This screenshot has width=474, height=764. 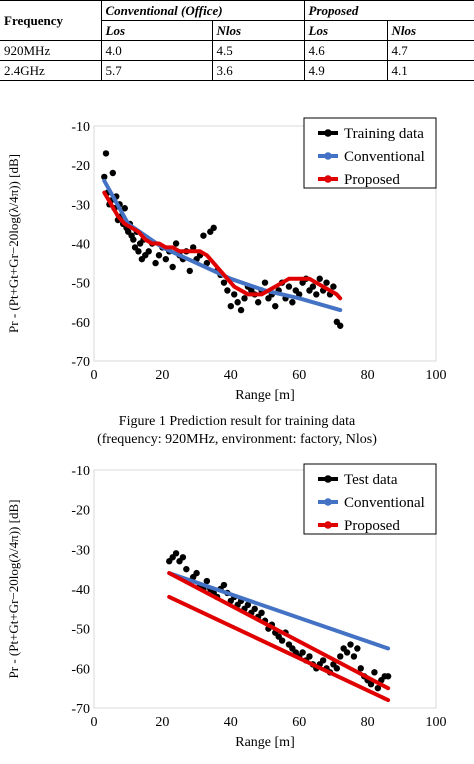 What do you see at coordinates (430, 50) in the screenshot?
I see `table-cell: 4.7` at bounding box center [430, 50].